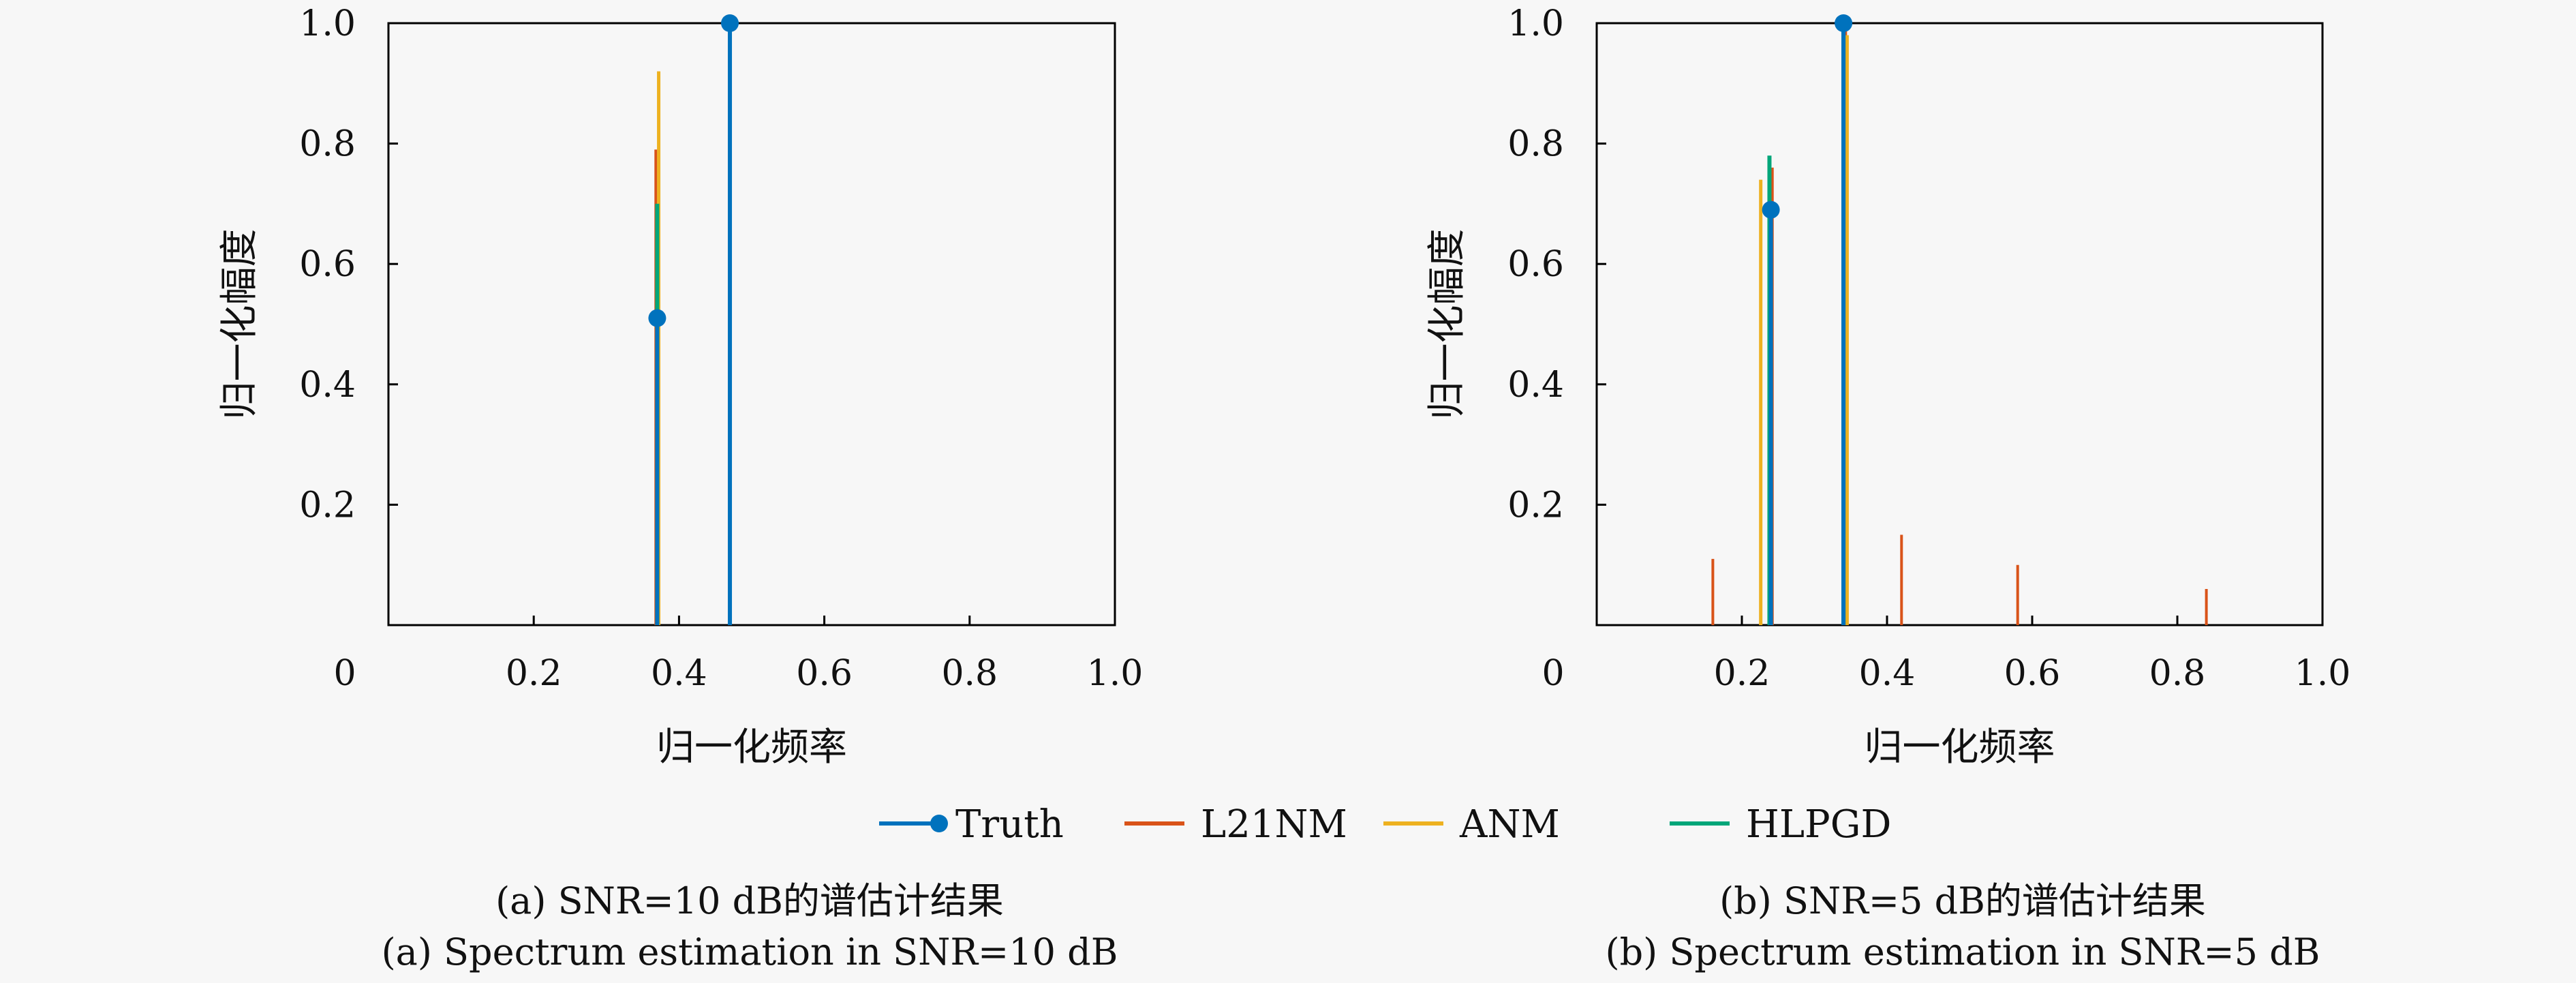 The height and width of the screenshot is (983, 2576). What do you see at coordinates (1963, 952) in the screenshot?
I see `caption-b-en: (b) Spectrum estimation in SNR=5 dB` at bounding box center [1963, 952].